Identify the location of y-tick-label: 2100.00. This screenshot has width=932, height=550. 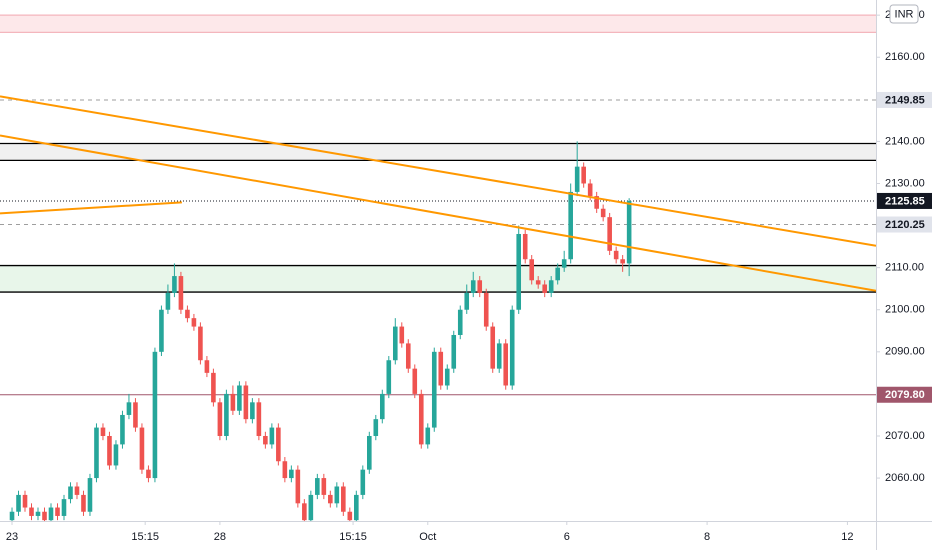
(905, 310).